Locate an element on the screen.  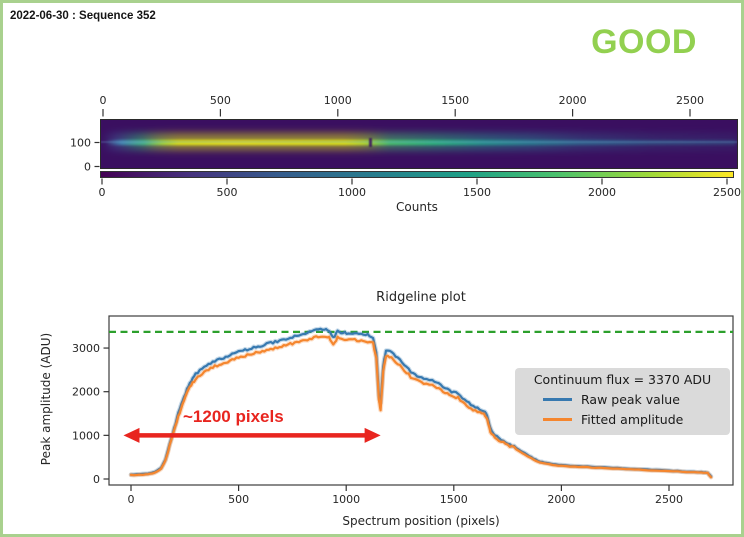
legend-line-raw-icon is located at coordinates (557, 399).